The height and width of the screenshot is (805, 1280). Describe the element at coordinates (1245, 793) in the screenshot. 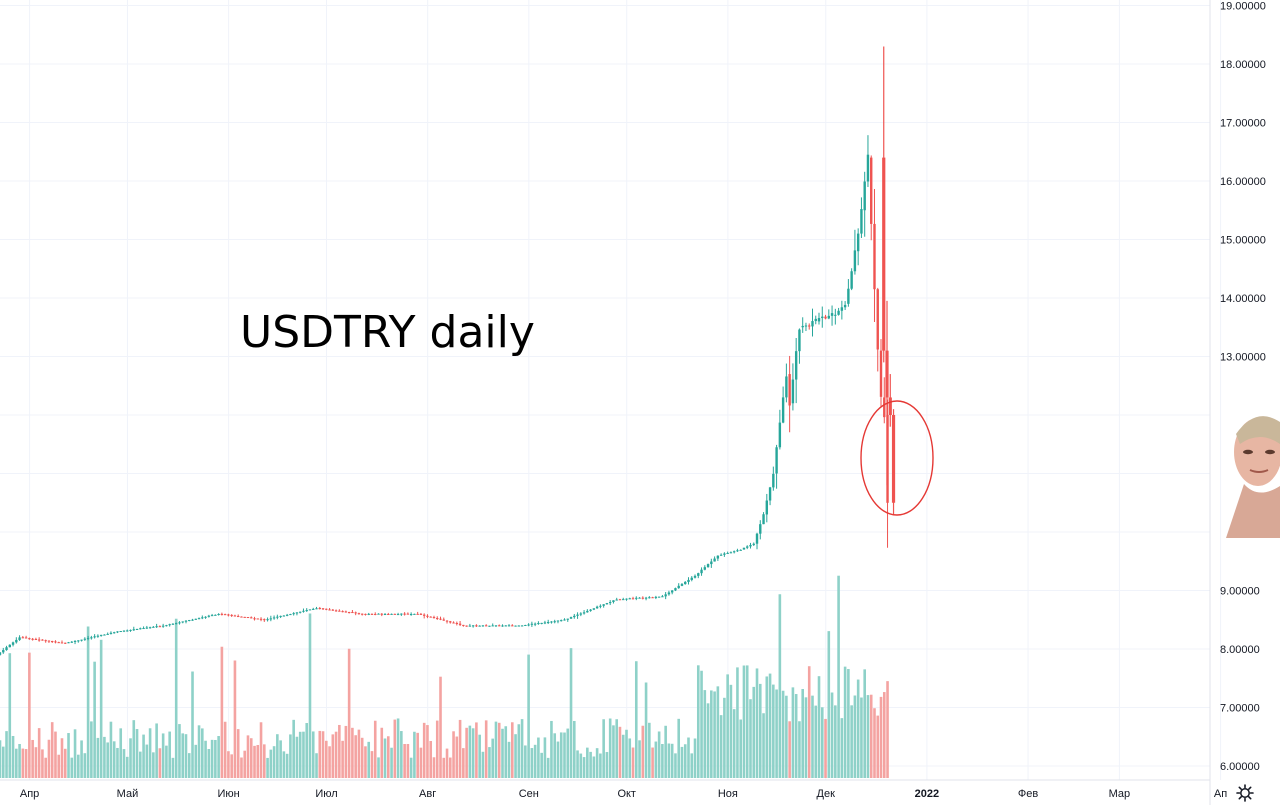

I see `gear-icon` at that location.